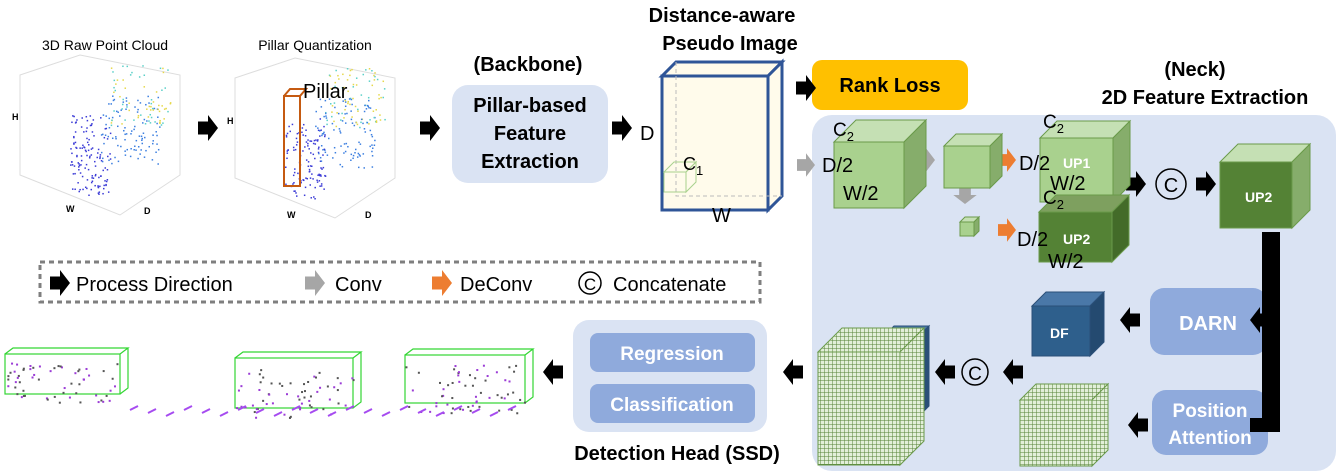  Describe the element at coordinates (315, 283) in the screenshot. I see `legend-conv-arrow-icon` at that location.